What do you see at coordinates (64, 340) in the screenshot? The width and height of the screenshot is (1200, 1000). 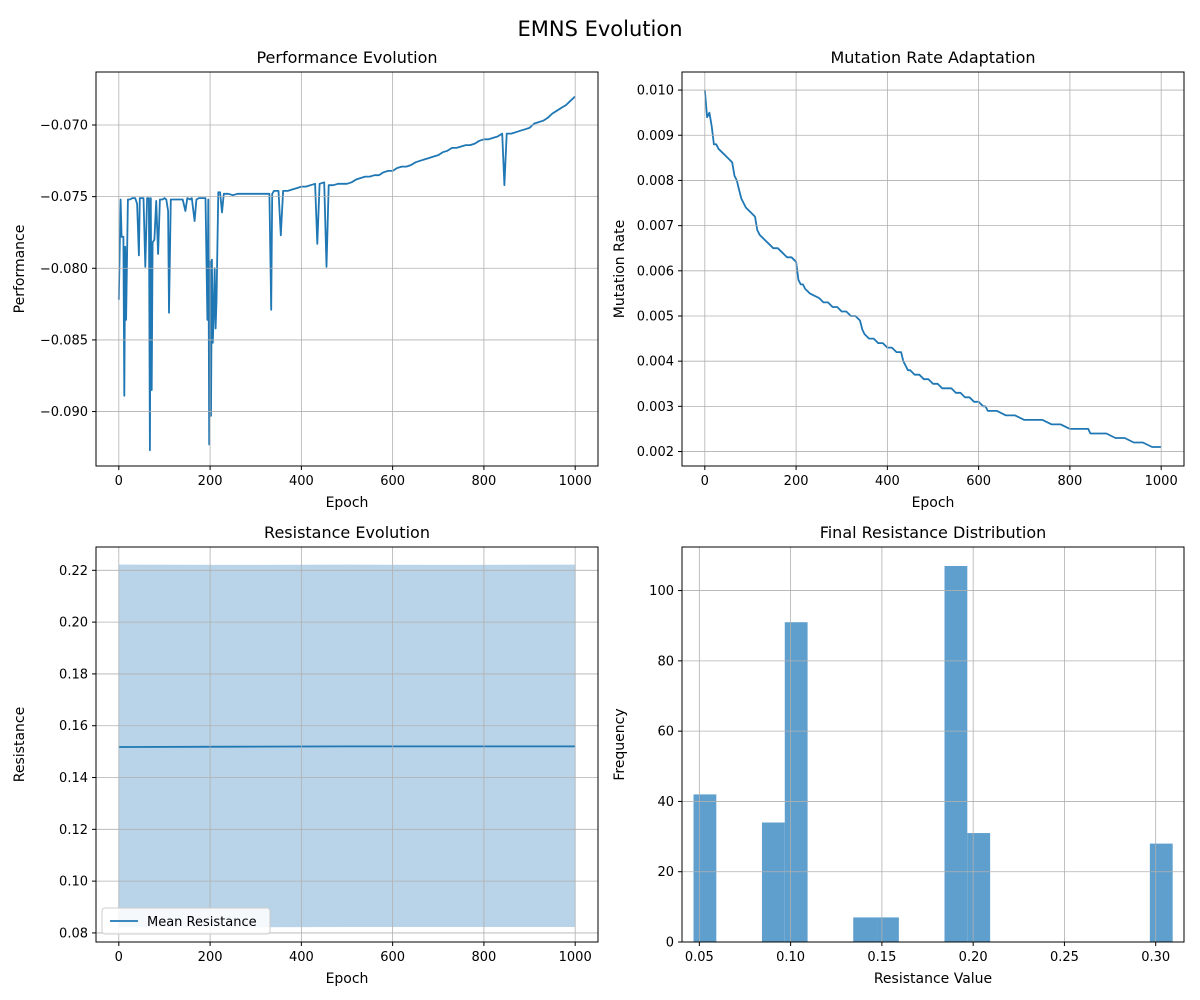 I see `y-tick-label: −0.085` at bounding box center [64, 340].